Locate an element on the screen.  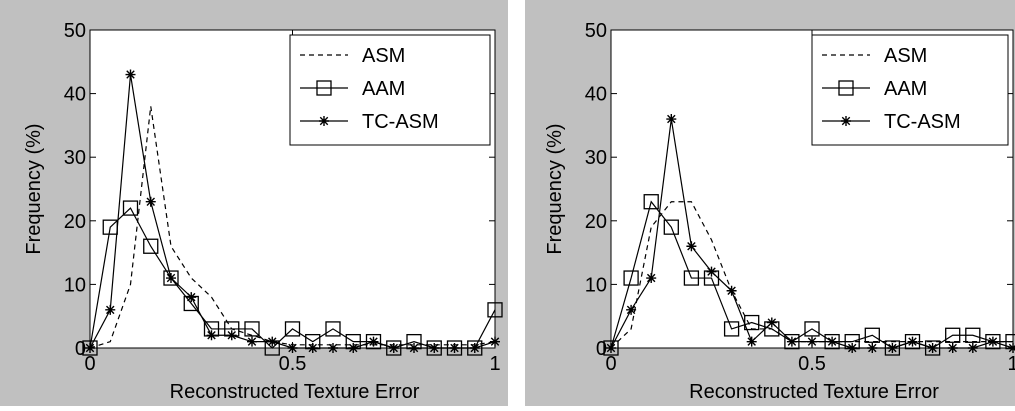
y-tick-label: 0 is located at coordinates (601, 349).